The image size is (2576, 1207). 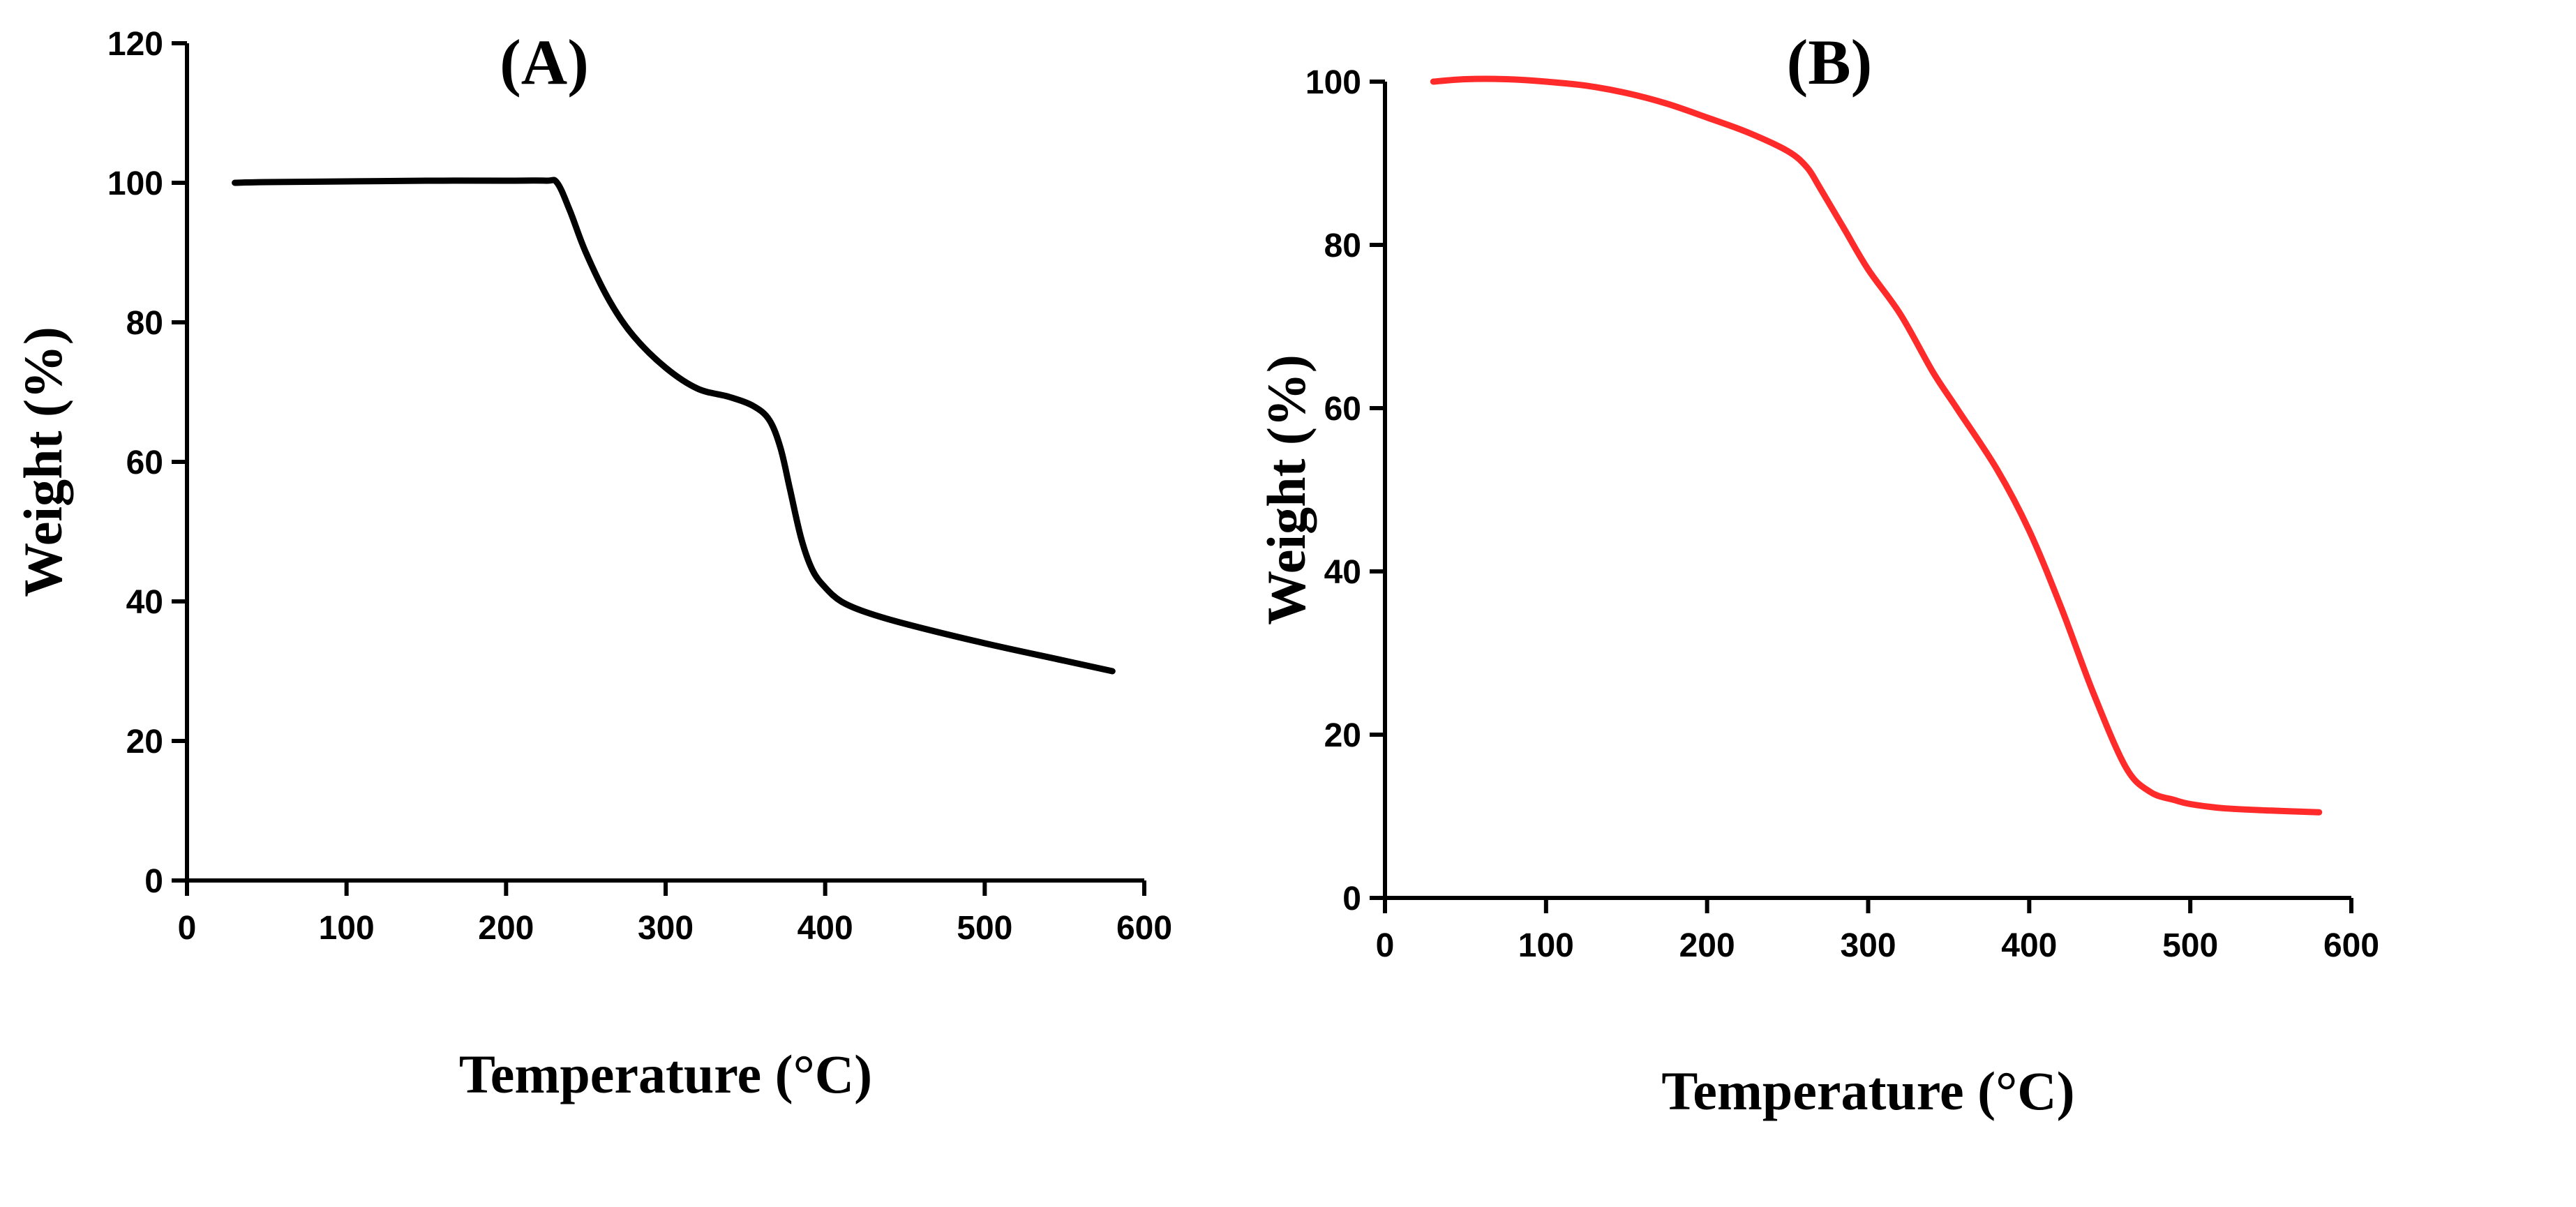 I want to click on series-line-a, so click(x=674, y=426).